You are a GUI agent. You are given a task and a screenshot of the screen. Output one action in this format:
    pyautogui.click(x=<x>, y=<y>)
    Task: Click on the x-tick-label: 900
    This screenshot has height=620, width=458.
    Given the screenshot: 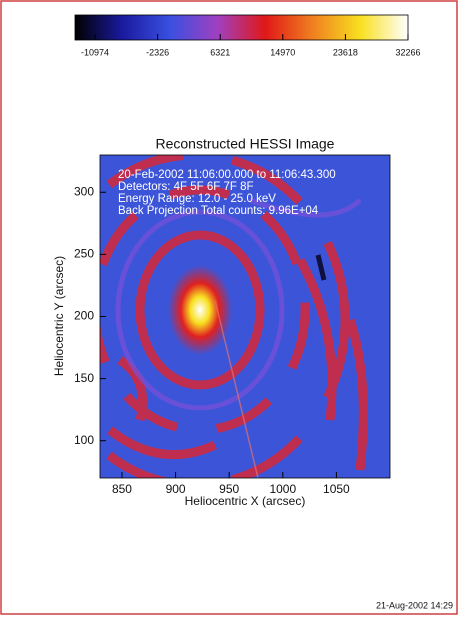 What is the action you would take?
    pyautogui.click(x=176, y=489)
    